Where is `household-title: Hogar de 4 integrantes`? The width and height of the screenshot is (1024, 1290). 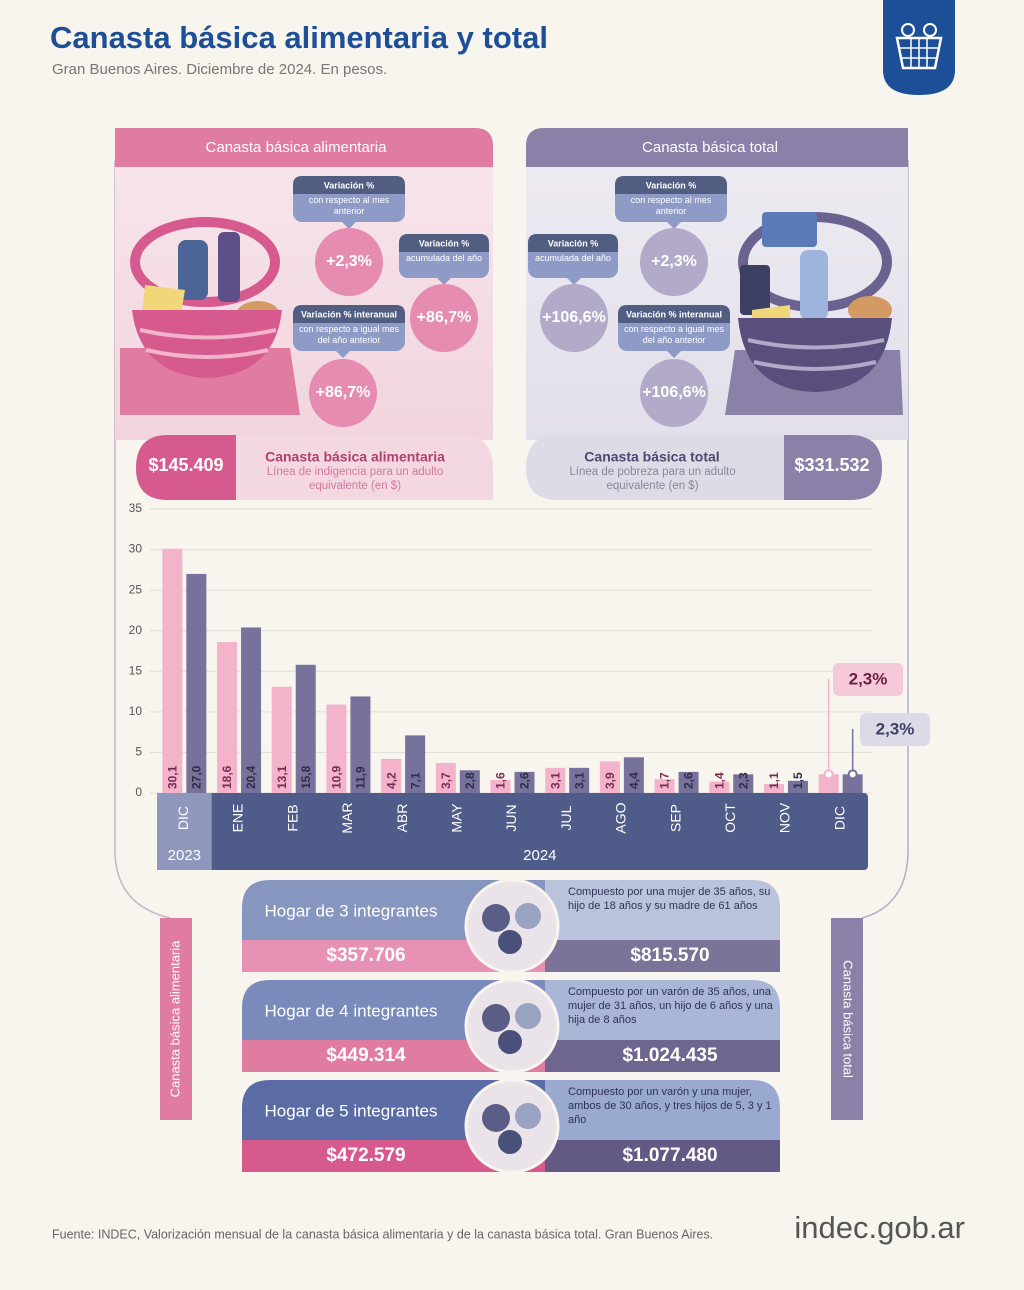
household-title: Hogar de 4 integrantes is located at coordinates (351, 1010).